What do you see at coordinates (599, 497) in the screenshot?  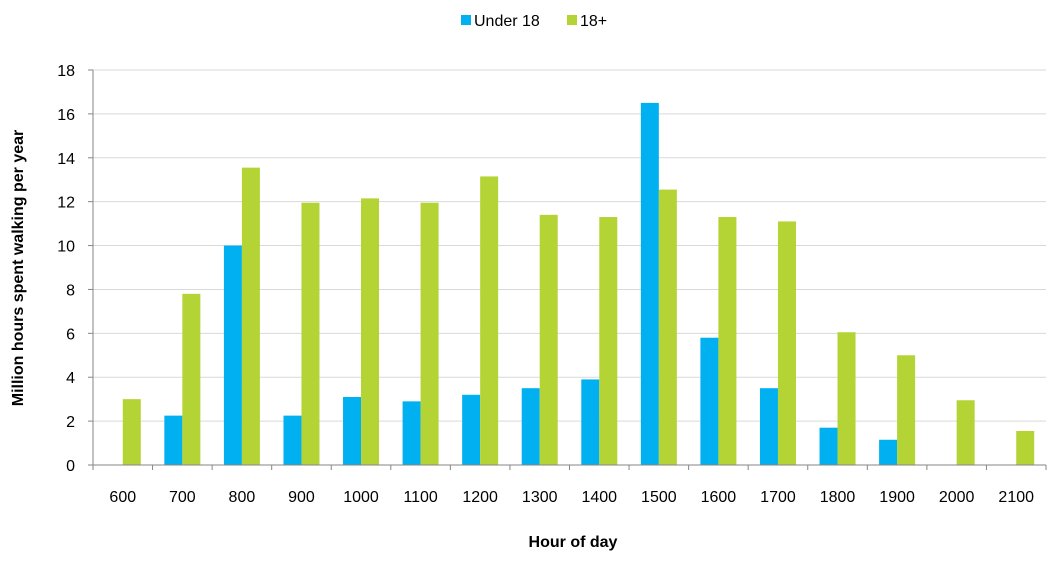 I see `x-tick-label-1400: 1400` at bounding box center [599, 497].